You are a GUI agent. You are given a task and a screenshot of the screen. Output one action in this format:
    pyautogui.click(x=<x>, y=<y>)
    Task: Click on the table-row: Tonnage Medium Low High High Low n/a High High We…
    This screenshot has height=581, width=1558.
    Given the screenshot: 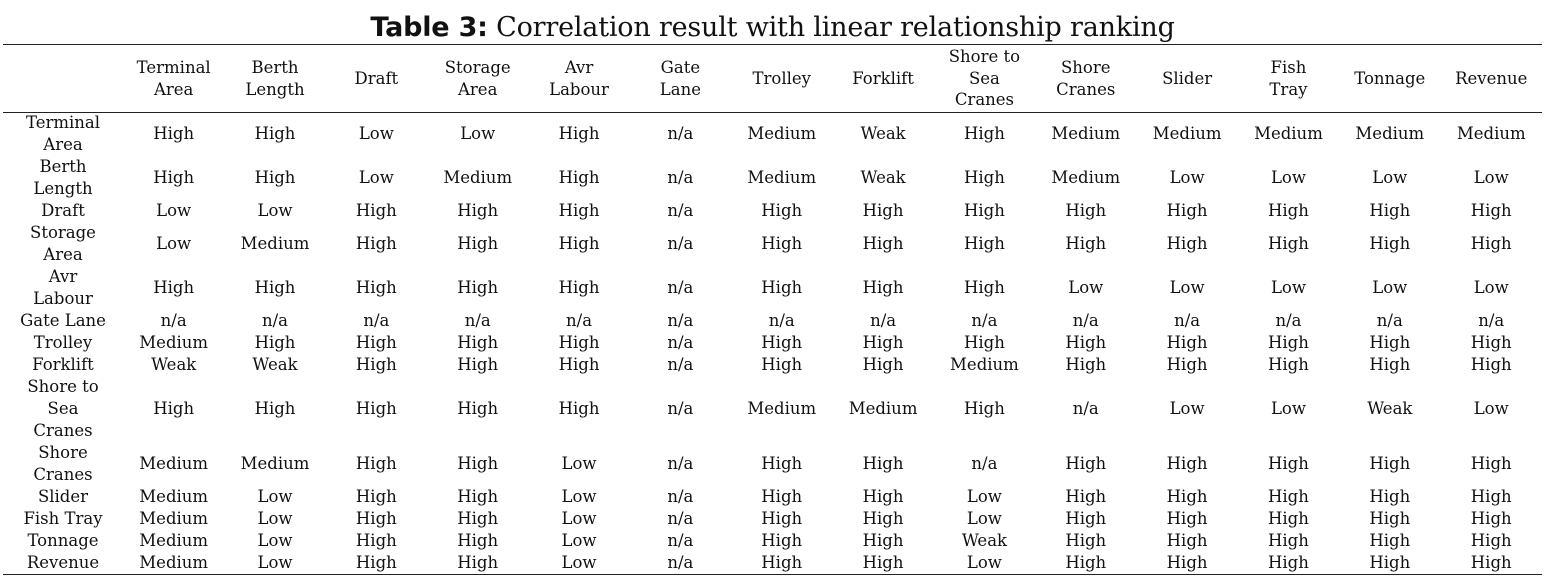 What is the action you would take?
    pyautogui.click(x=772, y=541)
    